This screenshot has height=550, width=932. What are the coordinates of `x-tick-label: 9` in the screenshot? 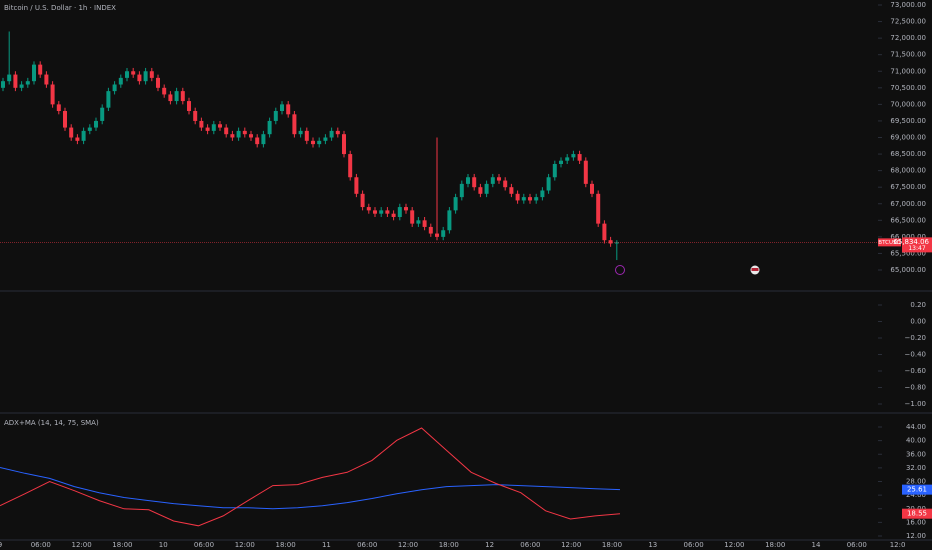 It's located at (1, 545).